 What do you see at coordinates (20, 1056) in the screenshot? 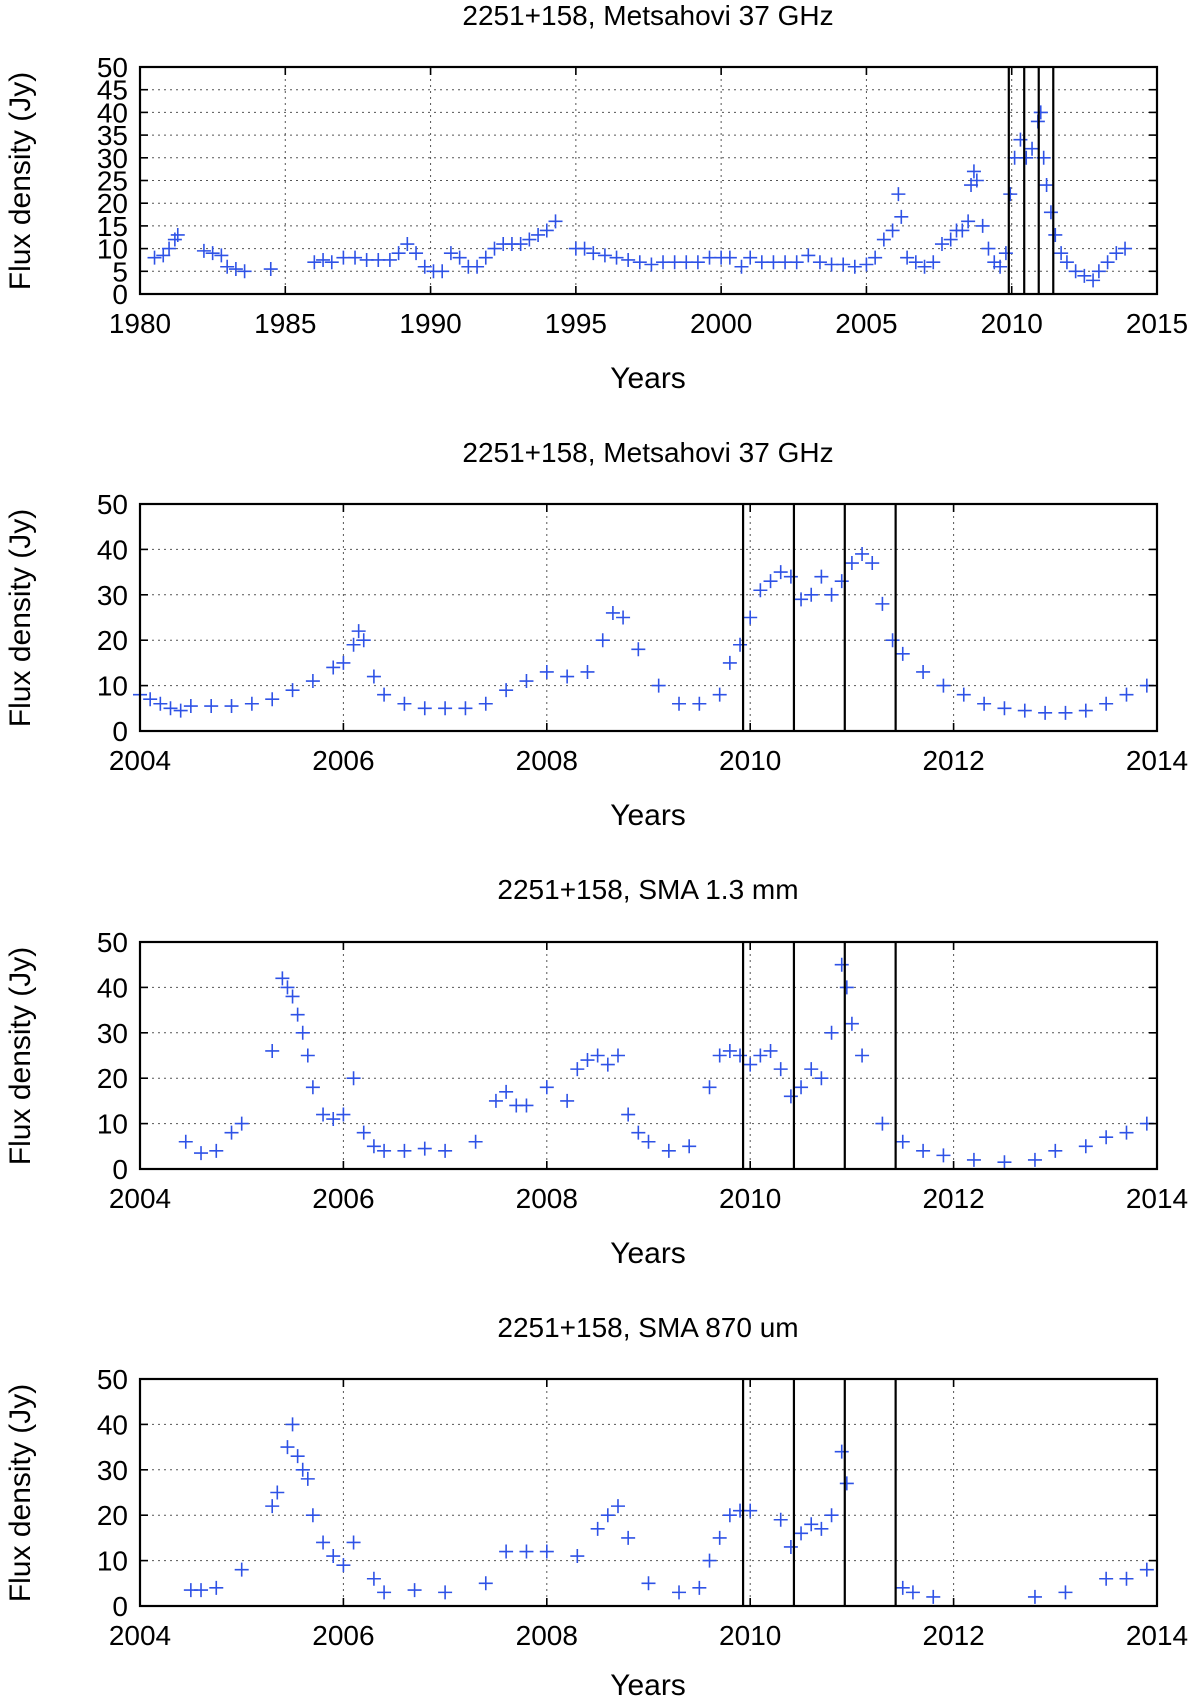
I see `y-axis-label: Flux density (Jy)` at bounding box center [20, 1056].